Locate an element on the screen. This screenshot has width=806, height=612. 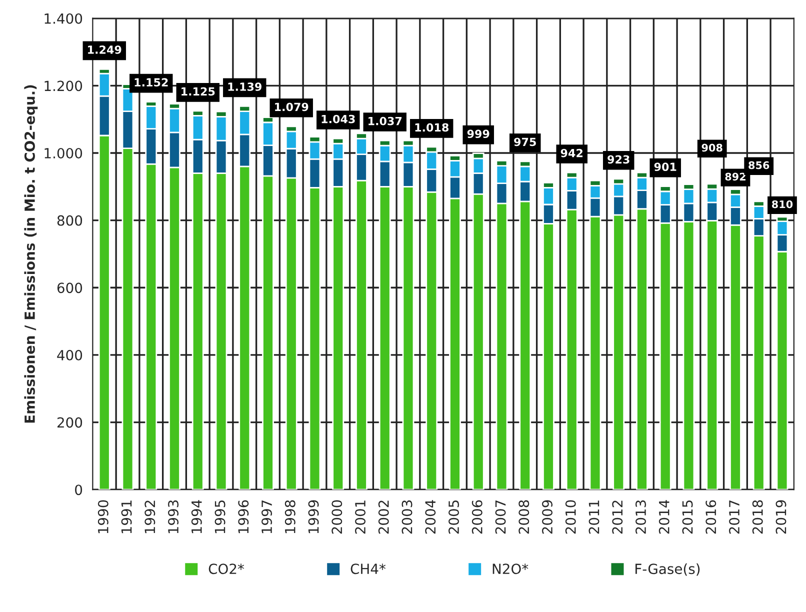
x-tick-label: 2011 is located at coordinates (594, 517).